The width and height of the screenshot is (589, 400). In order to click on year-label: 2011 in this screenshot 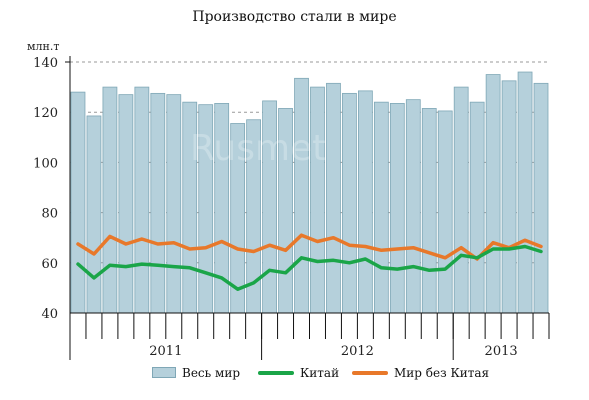, I will do `click(165, 351)`.